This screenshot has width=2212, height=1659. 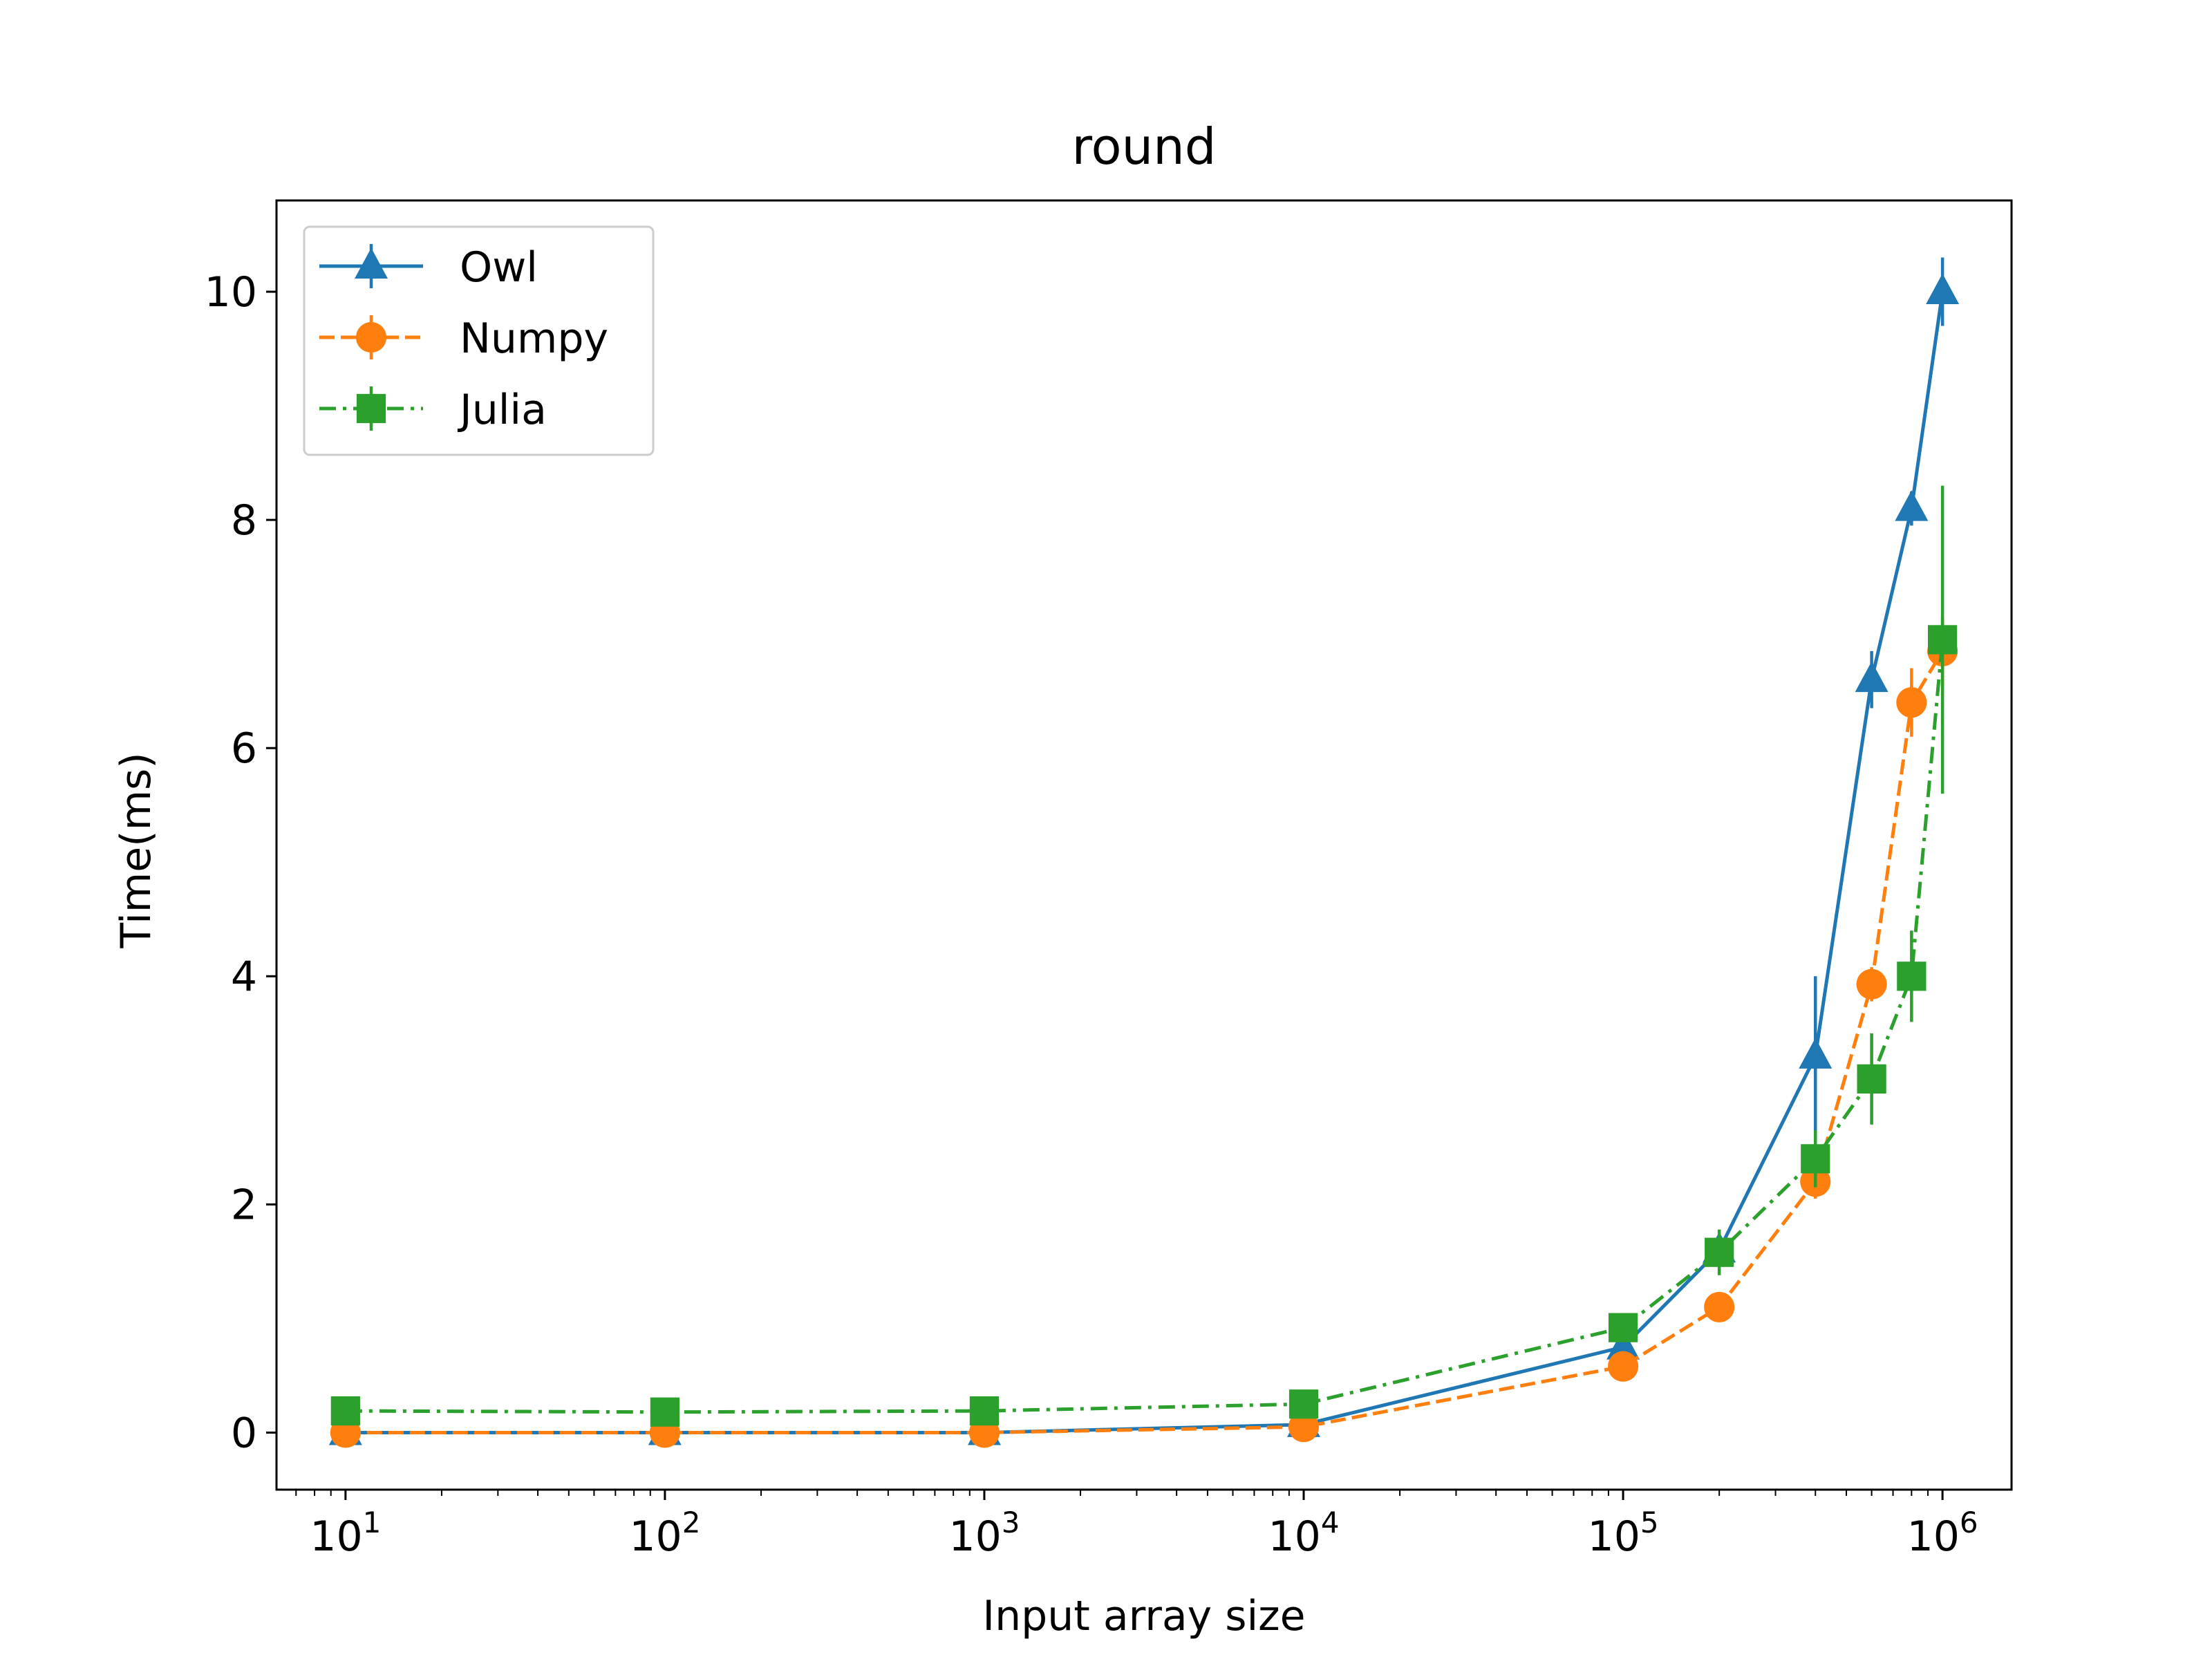 What do you see at coordinates (136, 850) in the screenshot?
I see `y-axis-label: Time(ms)` at bounding box center [136, 850].